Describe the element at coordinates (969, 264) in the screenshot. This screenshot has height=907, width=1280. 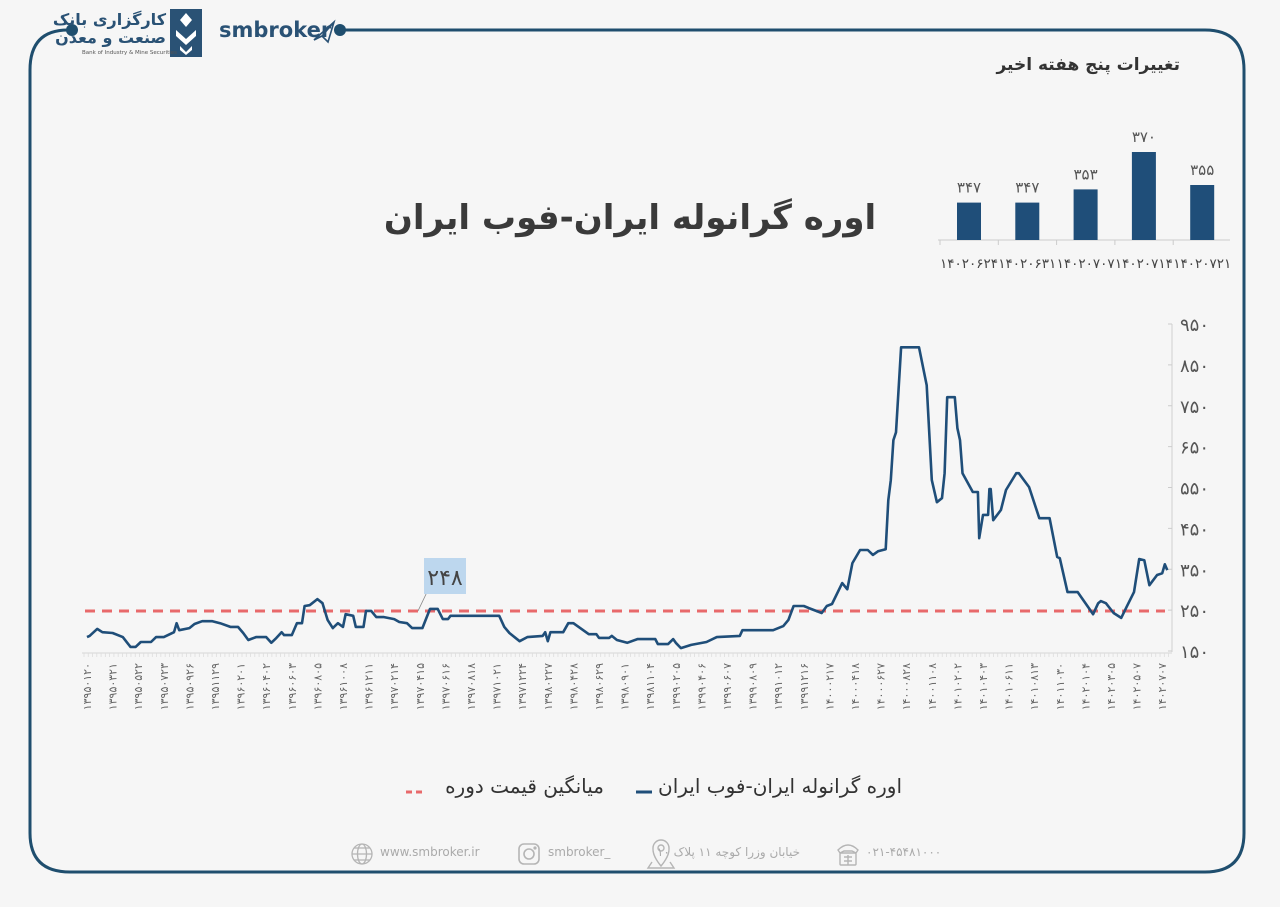
I see `bar-category-label: ۱۴۰۲۰۶۲۴` at that location.